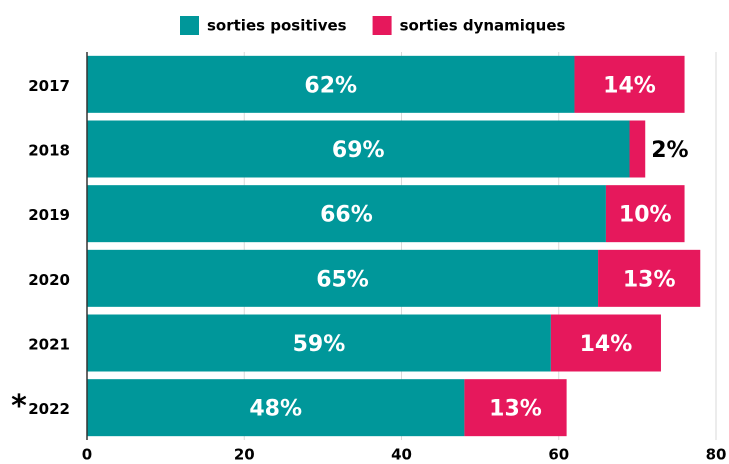 The height and width of the screenshot is (464, 729). What do you see at coordinates (716, 455) in the screenshot?
I see `x-tick-label: 80` at bounding box center [716, 455].